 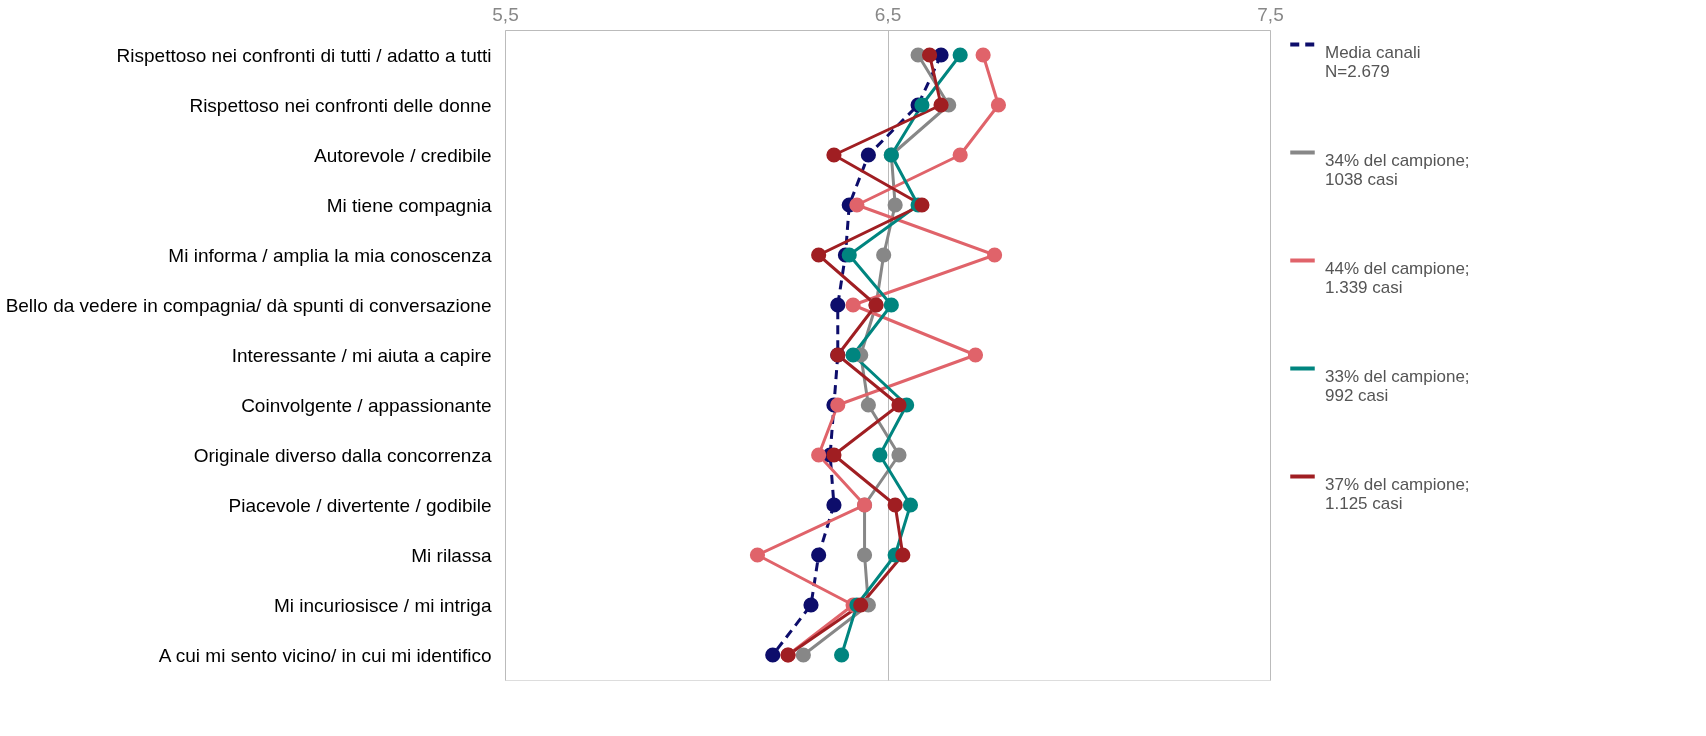 I want to click on legend-label: 37% del campione; 1.125 casi, so click(x=1397, y=493).